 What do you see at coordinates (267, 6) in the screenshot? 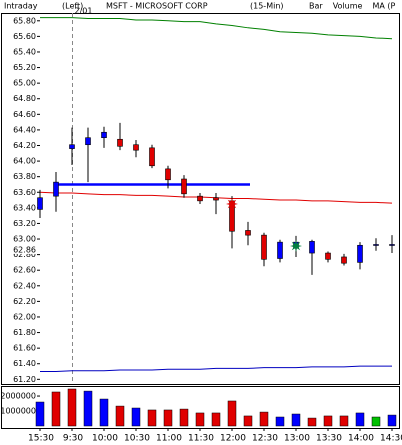
I see `interval: (15-Min)` at bounding box center [267, 6].